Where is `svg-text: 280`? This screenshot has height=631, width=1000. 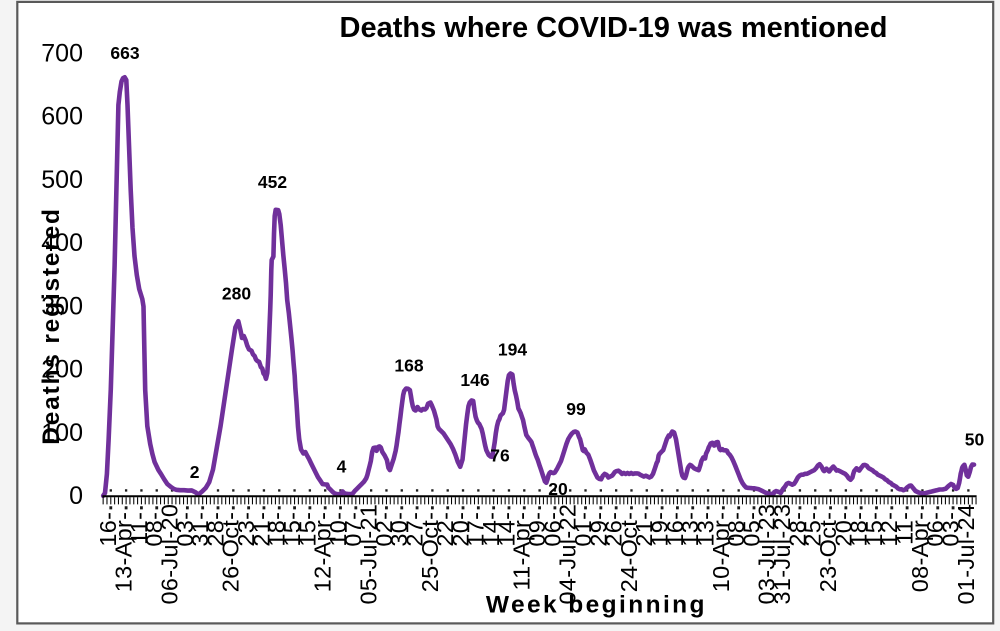 svg-text: 280 is located at coordinates (236, 294).